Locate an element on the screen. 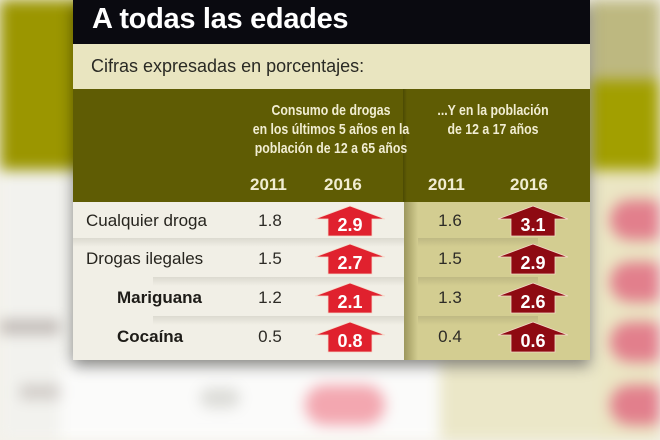 The width and height of the screenshot is (660, 440). group-title-youth: ...Y en la población de 12 a 17 años is located at coordinates (493, 120).